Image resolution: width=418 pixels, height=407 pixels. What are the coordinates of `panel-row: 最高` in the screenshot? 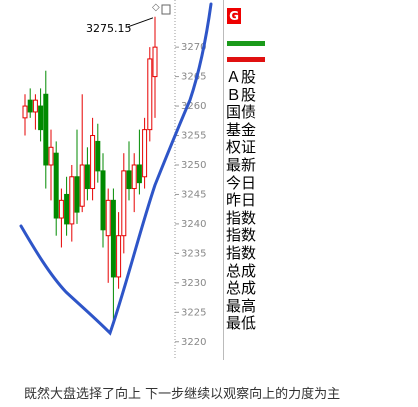 It's located at (241, 305).